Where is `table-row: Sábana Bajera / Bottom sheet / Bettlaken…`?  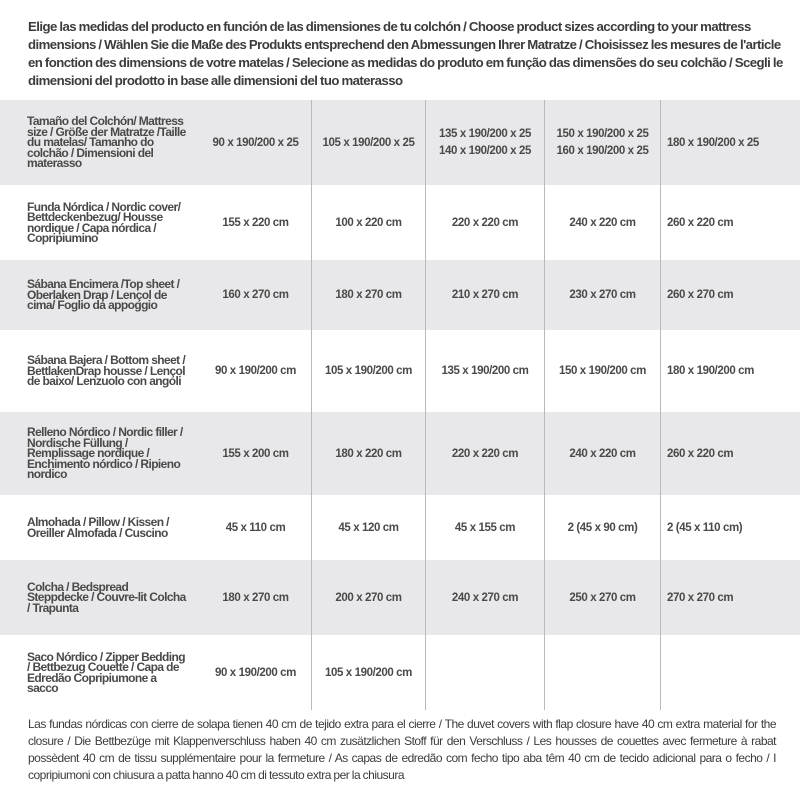 table-row: Sábana Bajera / Bottom sheet / Bettlaken… is located at coordinates (400, 371).